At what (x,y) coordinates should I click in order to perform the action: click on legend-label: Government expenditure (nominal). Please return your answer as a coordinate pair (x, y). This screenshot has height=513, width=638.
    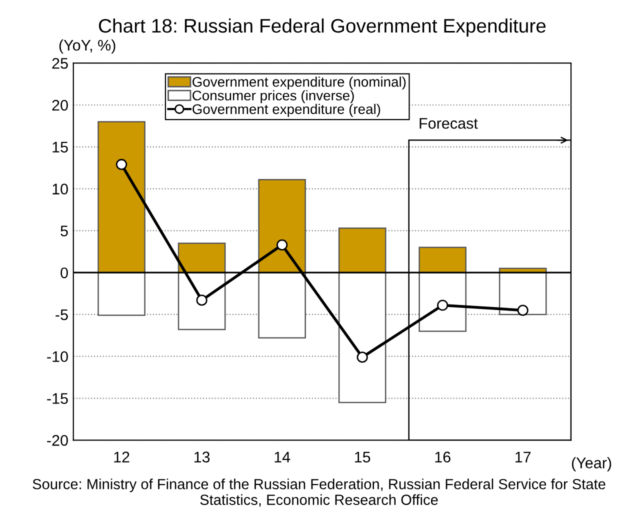
    Looking at the image, I should click on (299, 83).